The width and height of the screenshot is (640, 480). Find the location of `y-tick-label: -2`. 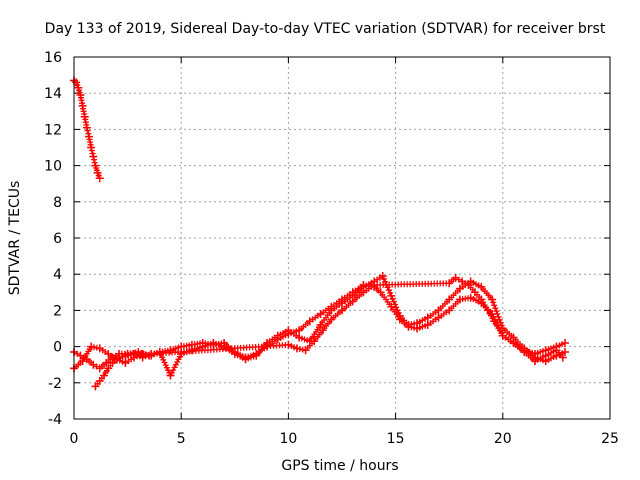

y-tick-label: -2 is located at coordinates (55, 384).